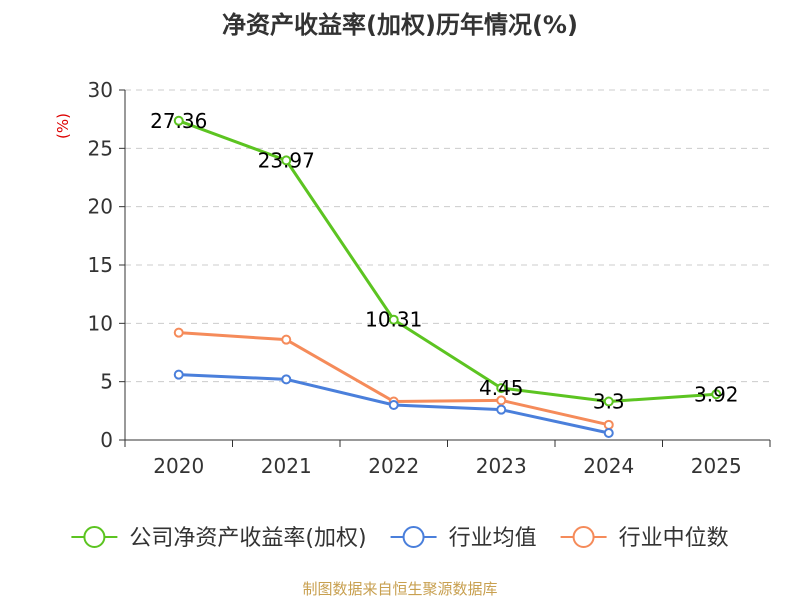 The image size is (800, 600). I want to click on data-label: 27.36, so click(178, 121).